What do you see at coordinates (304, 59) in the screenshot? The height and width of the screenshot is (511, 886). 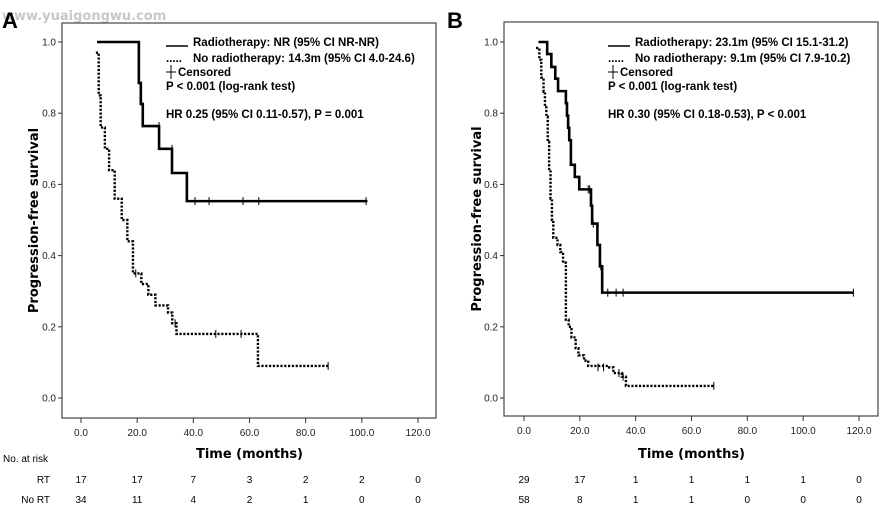 I see `legend-no-radiotherapy: No radiotherapy: 14.3m (95% CI 4.0-24.6)` at bounding box center [304, 59].